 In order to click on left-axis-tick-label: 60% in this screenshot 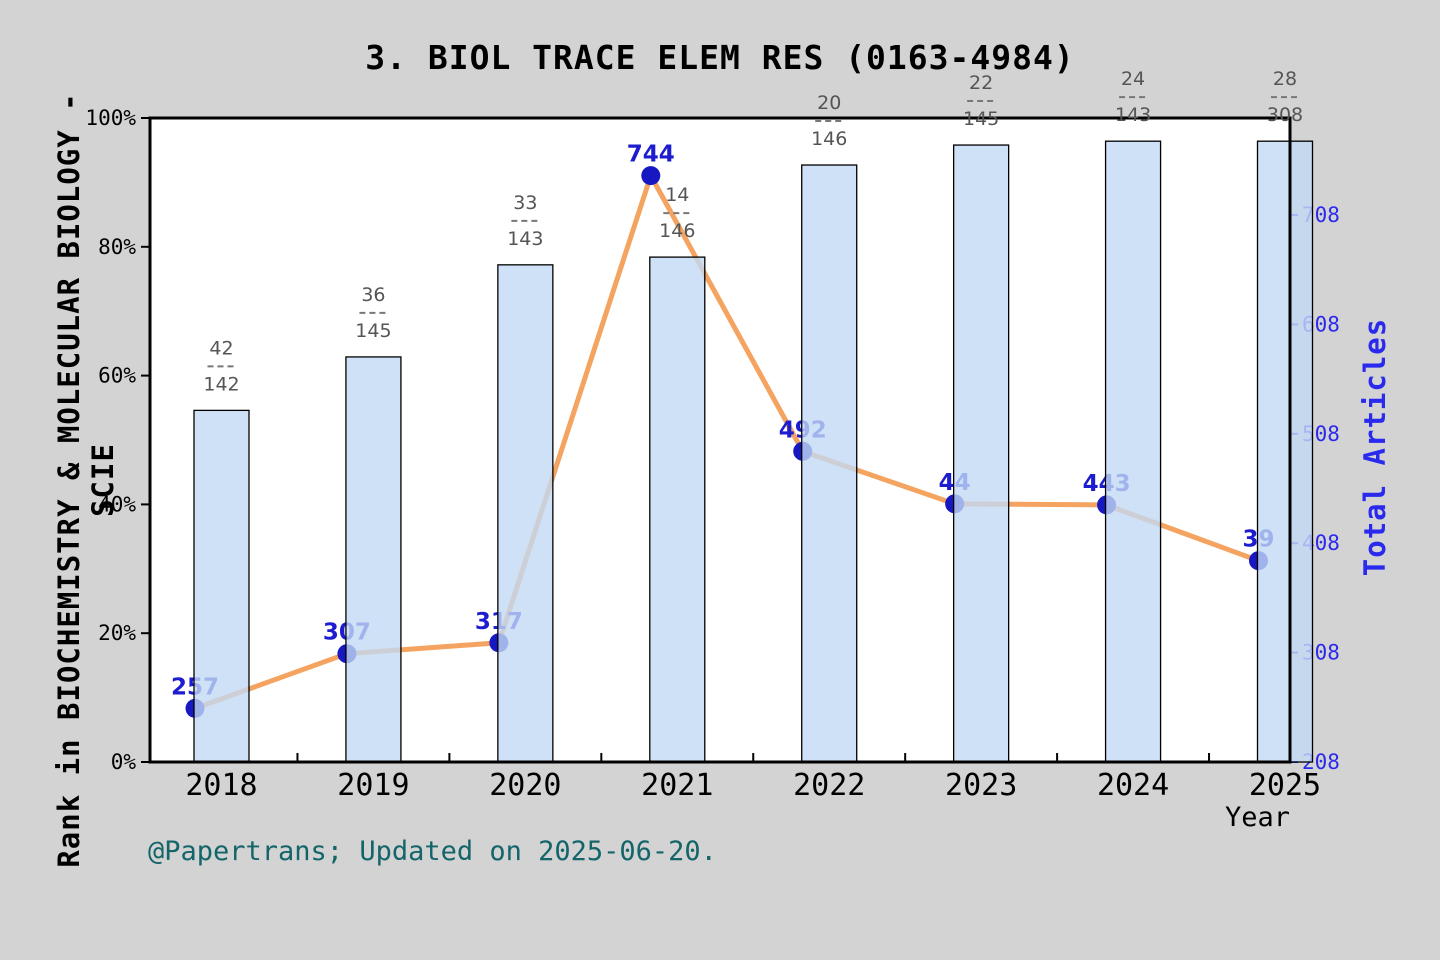, I will do `click(117, 376)`.